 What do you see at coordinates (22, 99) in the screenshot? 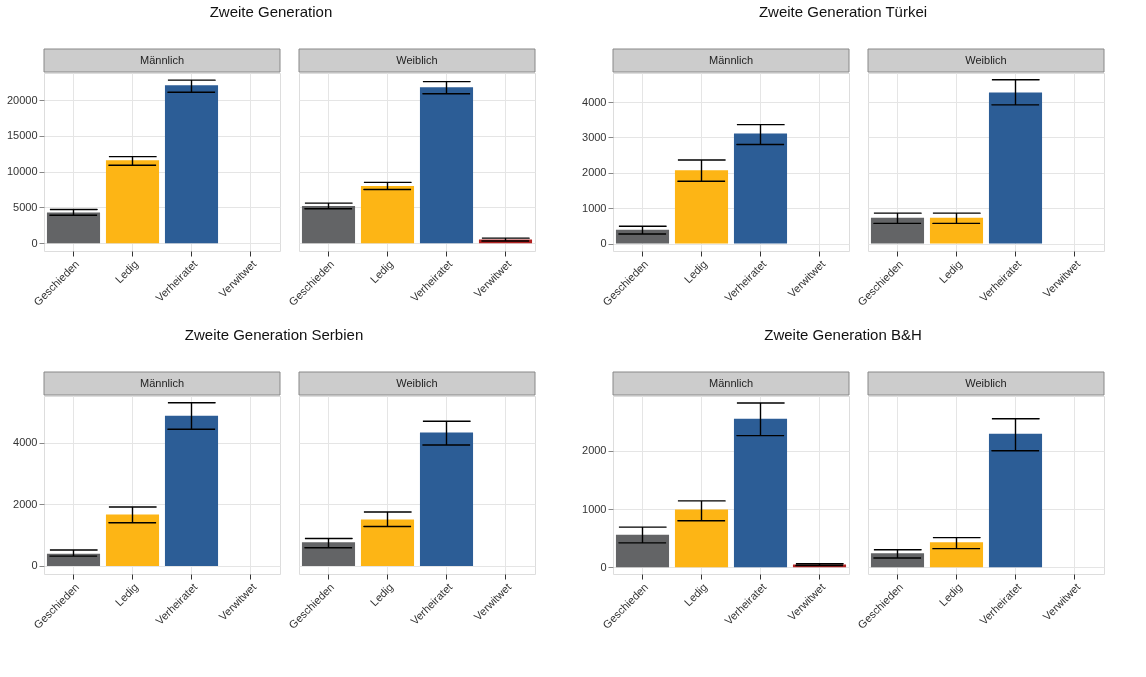
I see `y-tick-label: 20000` at bounding box center [22, 99].